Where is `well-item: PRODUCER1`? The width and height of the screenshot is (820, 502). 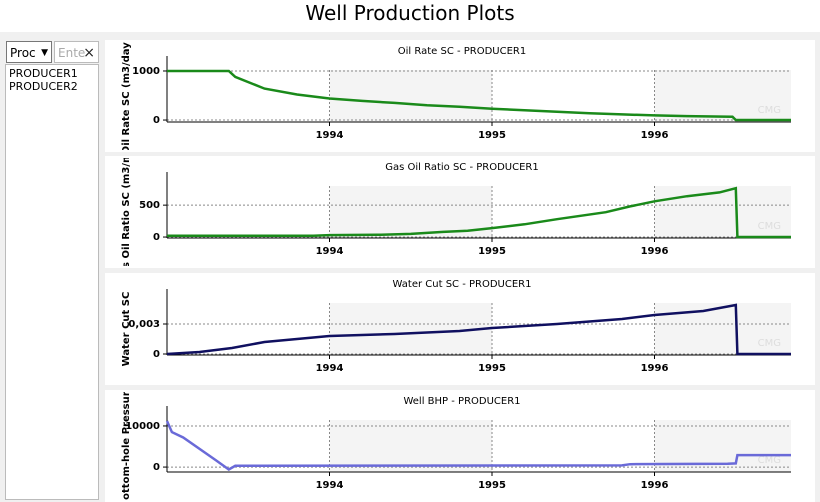 well-item: PRODUCER1 is located at coordinates (43, 73).